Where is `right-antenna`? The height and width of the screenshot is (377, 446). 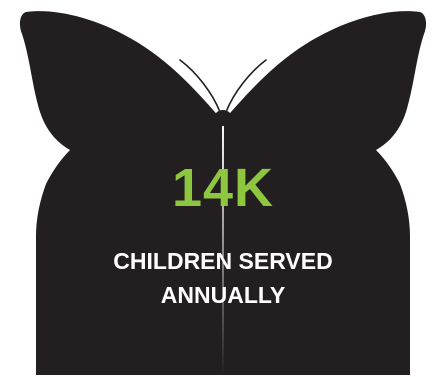
right-antenna is located at coordinates (246, 86).